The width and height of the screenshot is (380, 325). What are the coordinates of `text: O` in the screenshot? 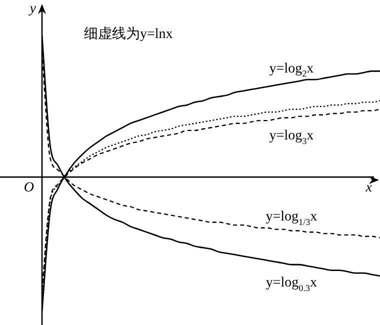 It's located at (29, 188).